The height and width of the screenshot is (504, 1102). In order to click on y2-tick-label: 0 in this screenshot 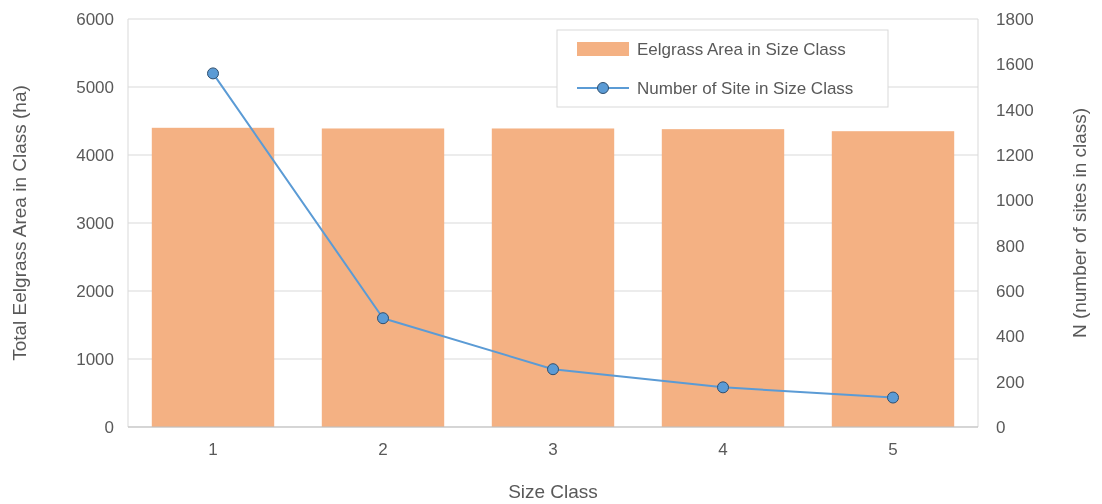, I will do `click(1001, 427)`.